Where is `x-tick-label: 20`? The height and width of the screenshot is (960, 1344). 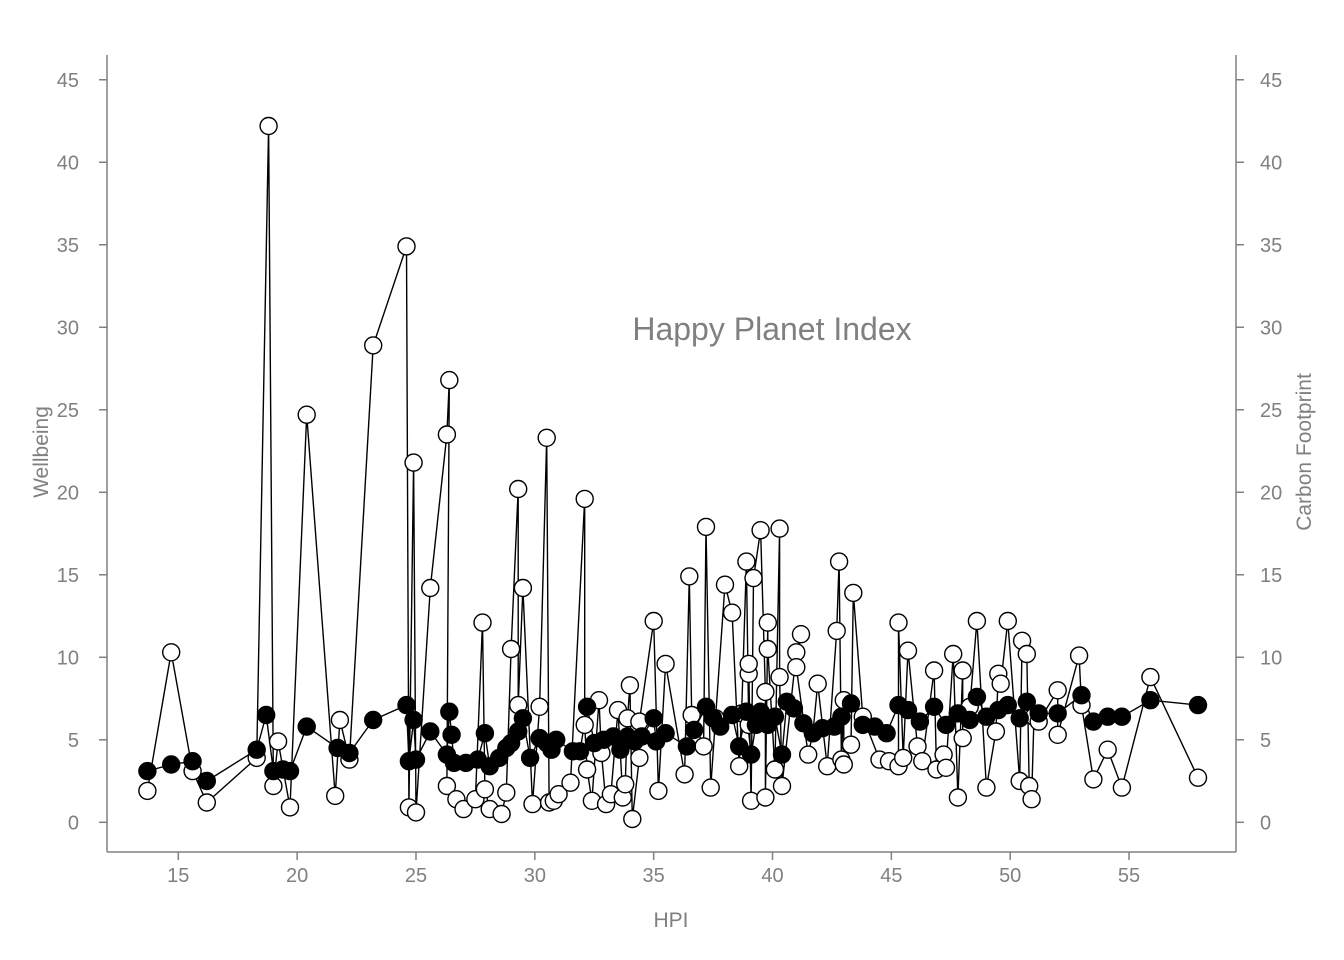
x-tick-label: 20 is located at coordinates (297, 876).